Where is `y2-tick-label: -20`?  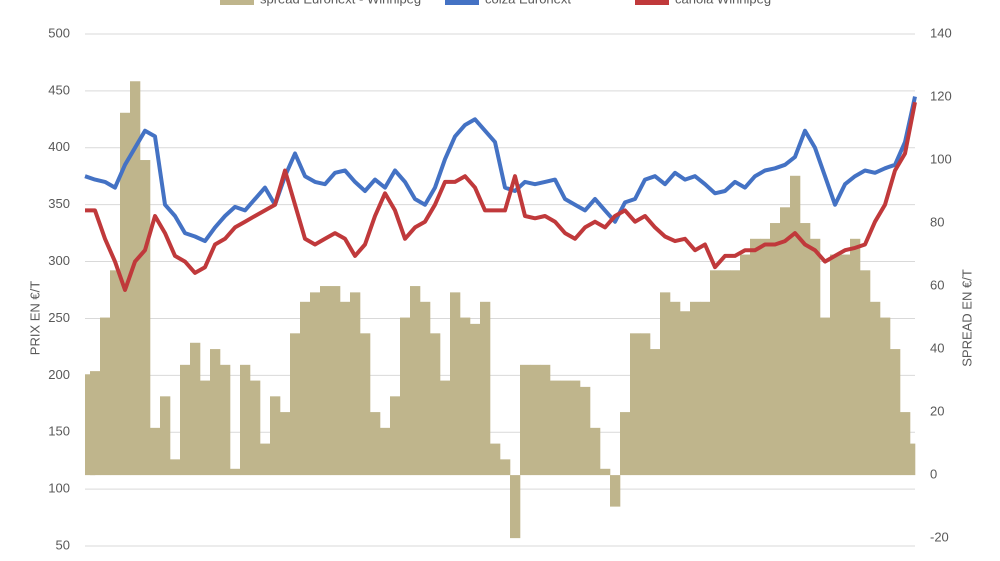 y2-tick-label: -20 is located at coordinates (939, 537).